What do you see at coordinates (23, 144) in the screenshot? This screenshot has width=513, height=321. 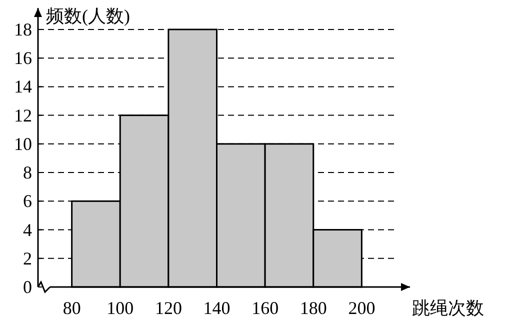 I see `y-tick-label: 10` at bounding box center [23, 144].